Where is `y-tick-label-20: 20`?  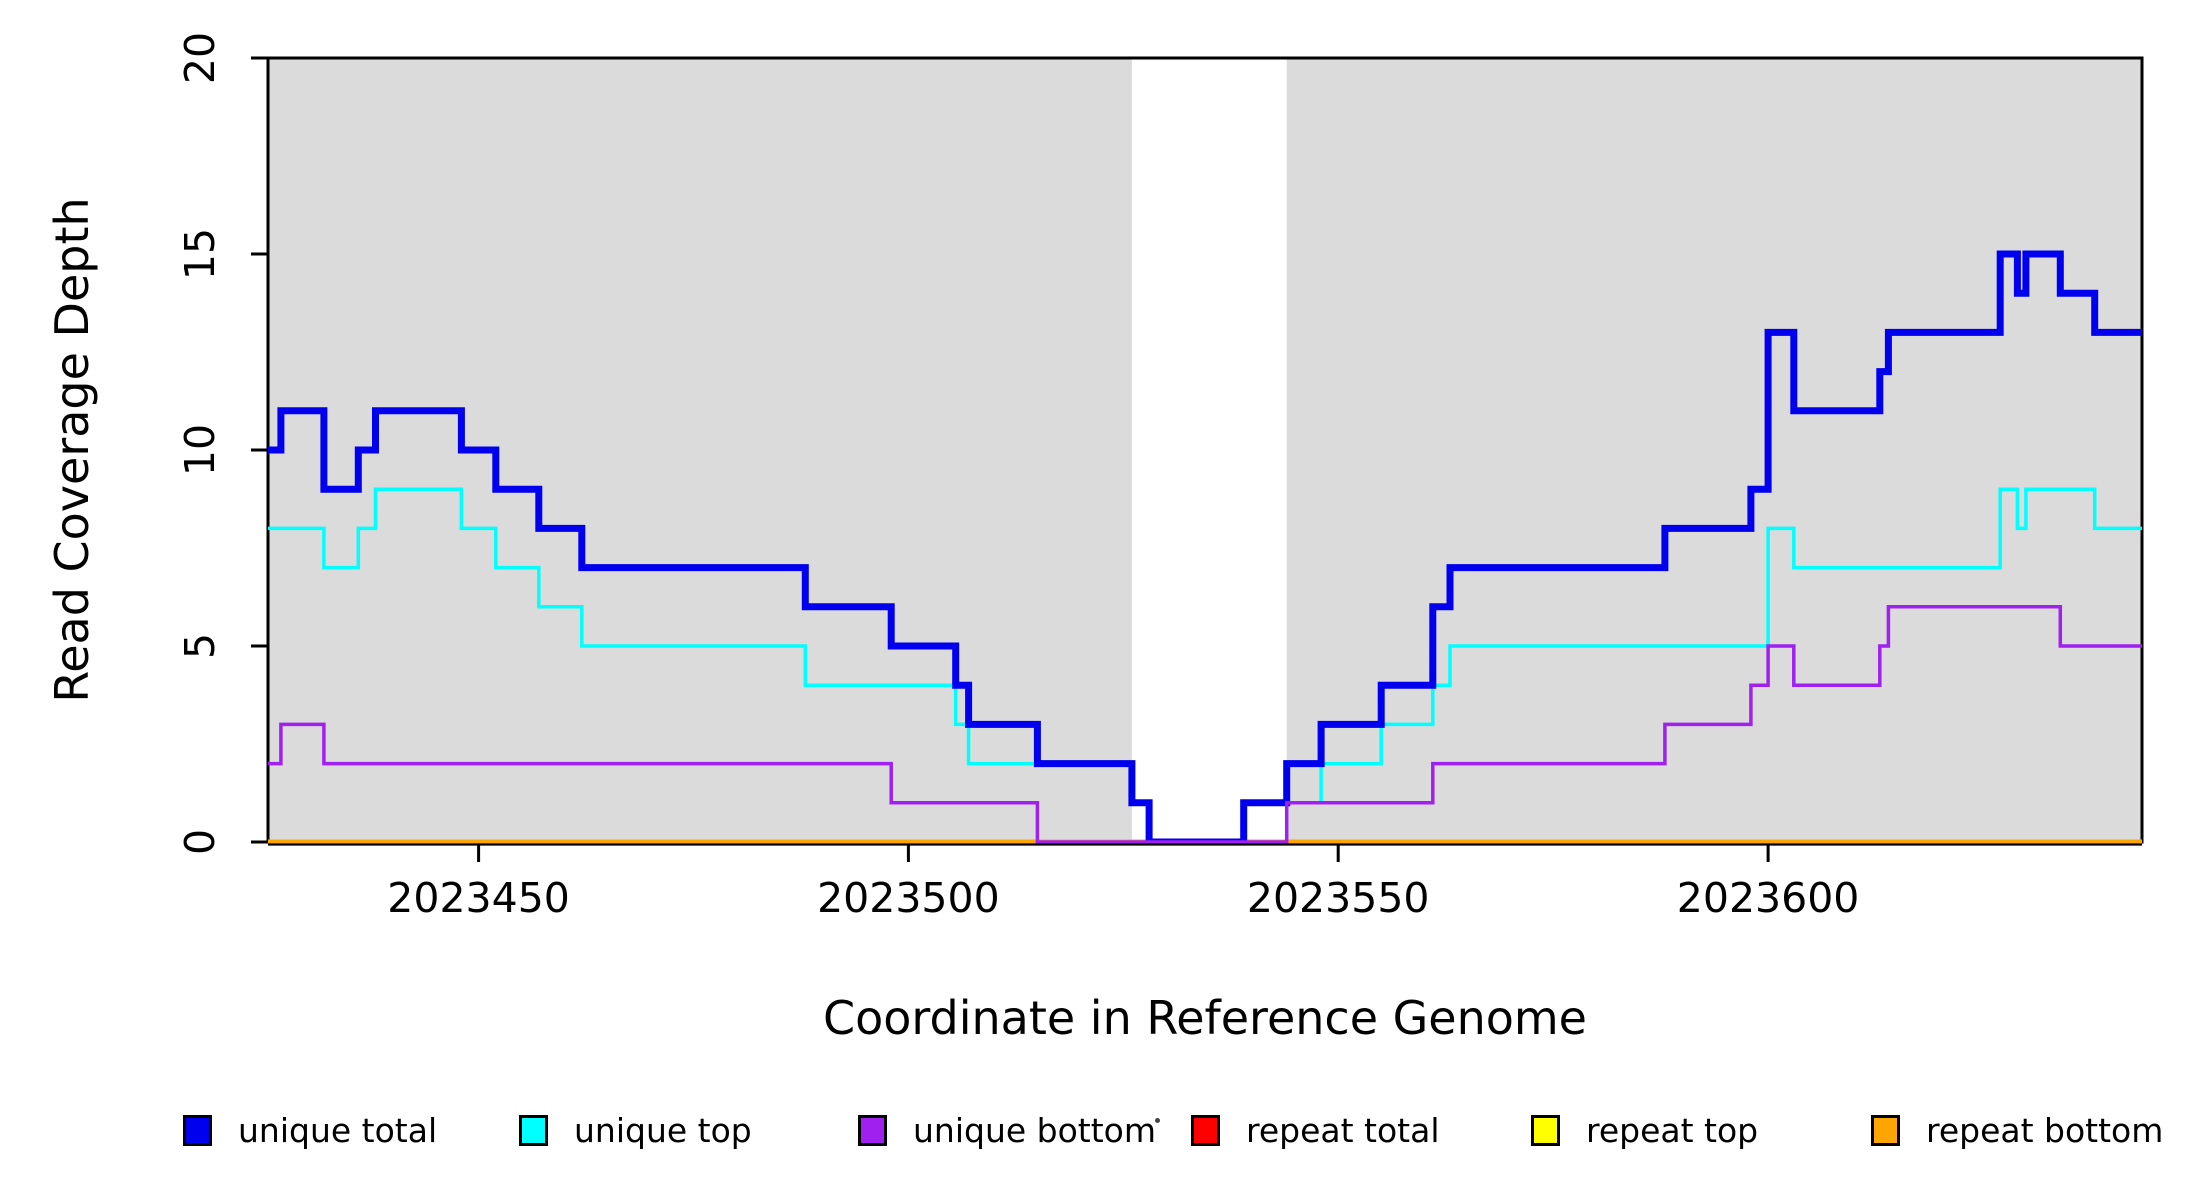 y-tick-label-20: 20 is located at coordinates (200, 58).